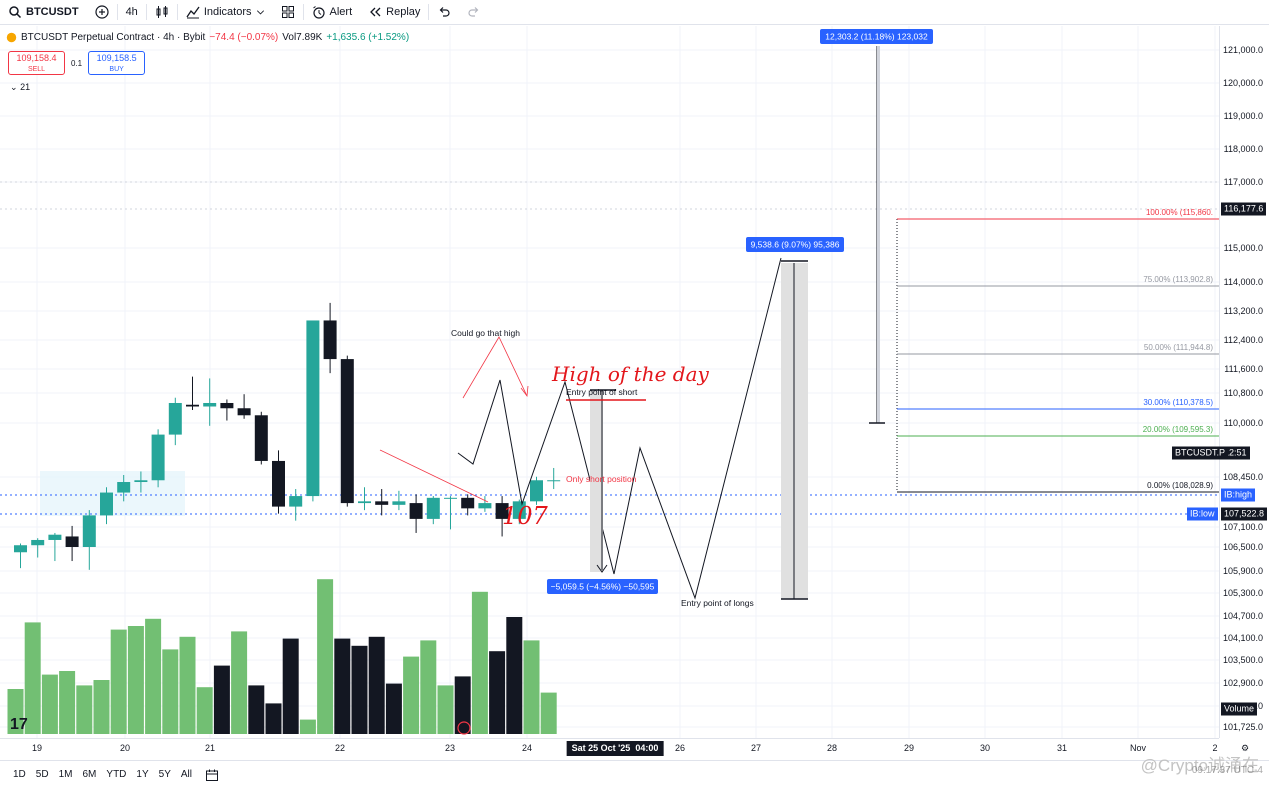  What do you see at coordinates (142, 774) in the screenshot?
I see `range-button-1y: 1Y` at bounding box center [142, 774].